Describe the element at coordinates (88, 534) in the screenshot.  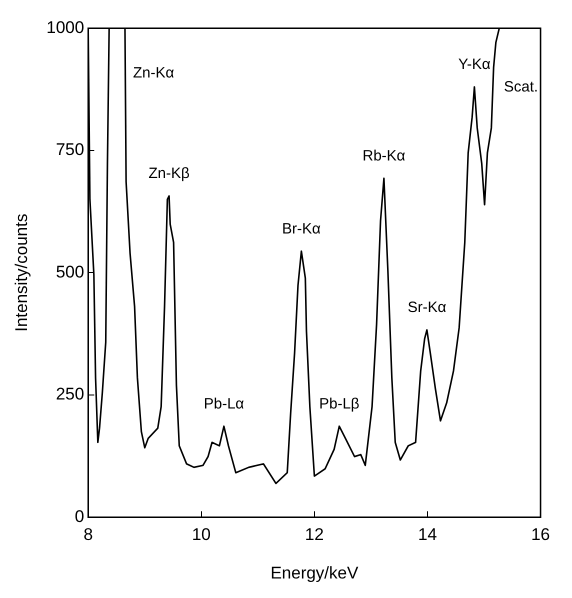
I see `x-tick-label: 8` at that location.